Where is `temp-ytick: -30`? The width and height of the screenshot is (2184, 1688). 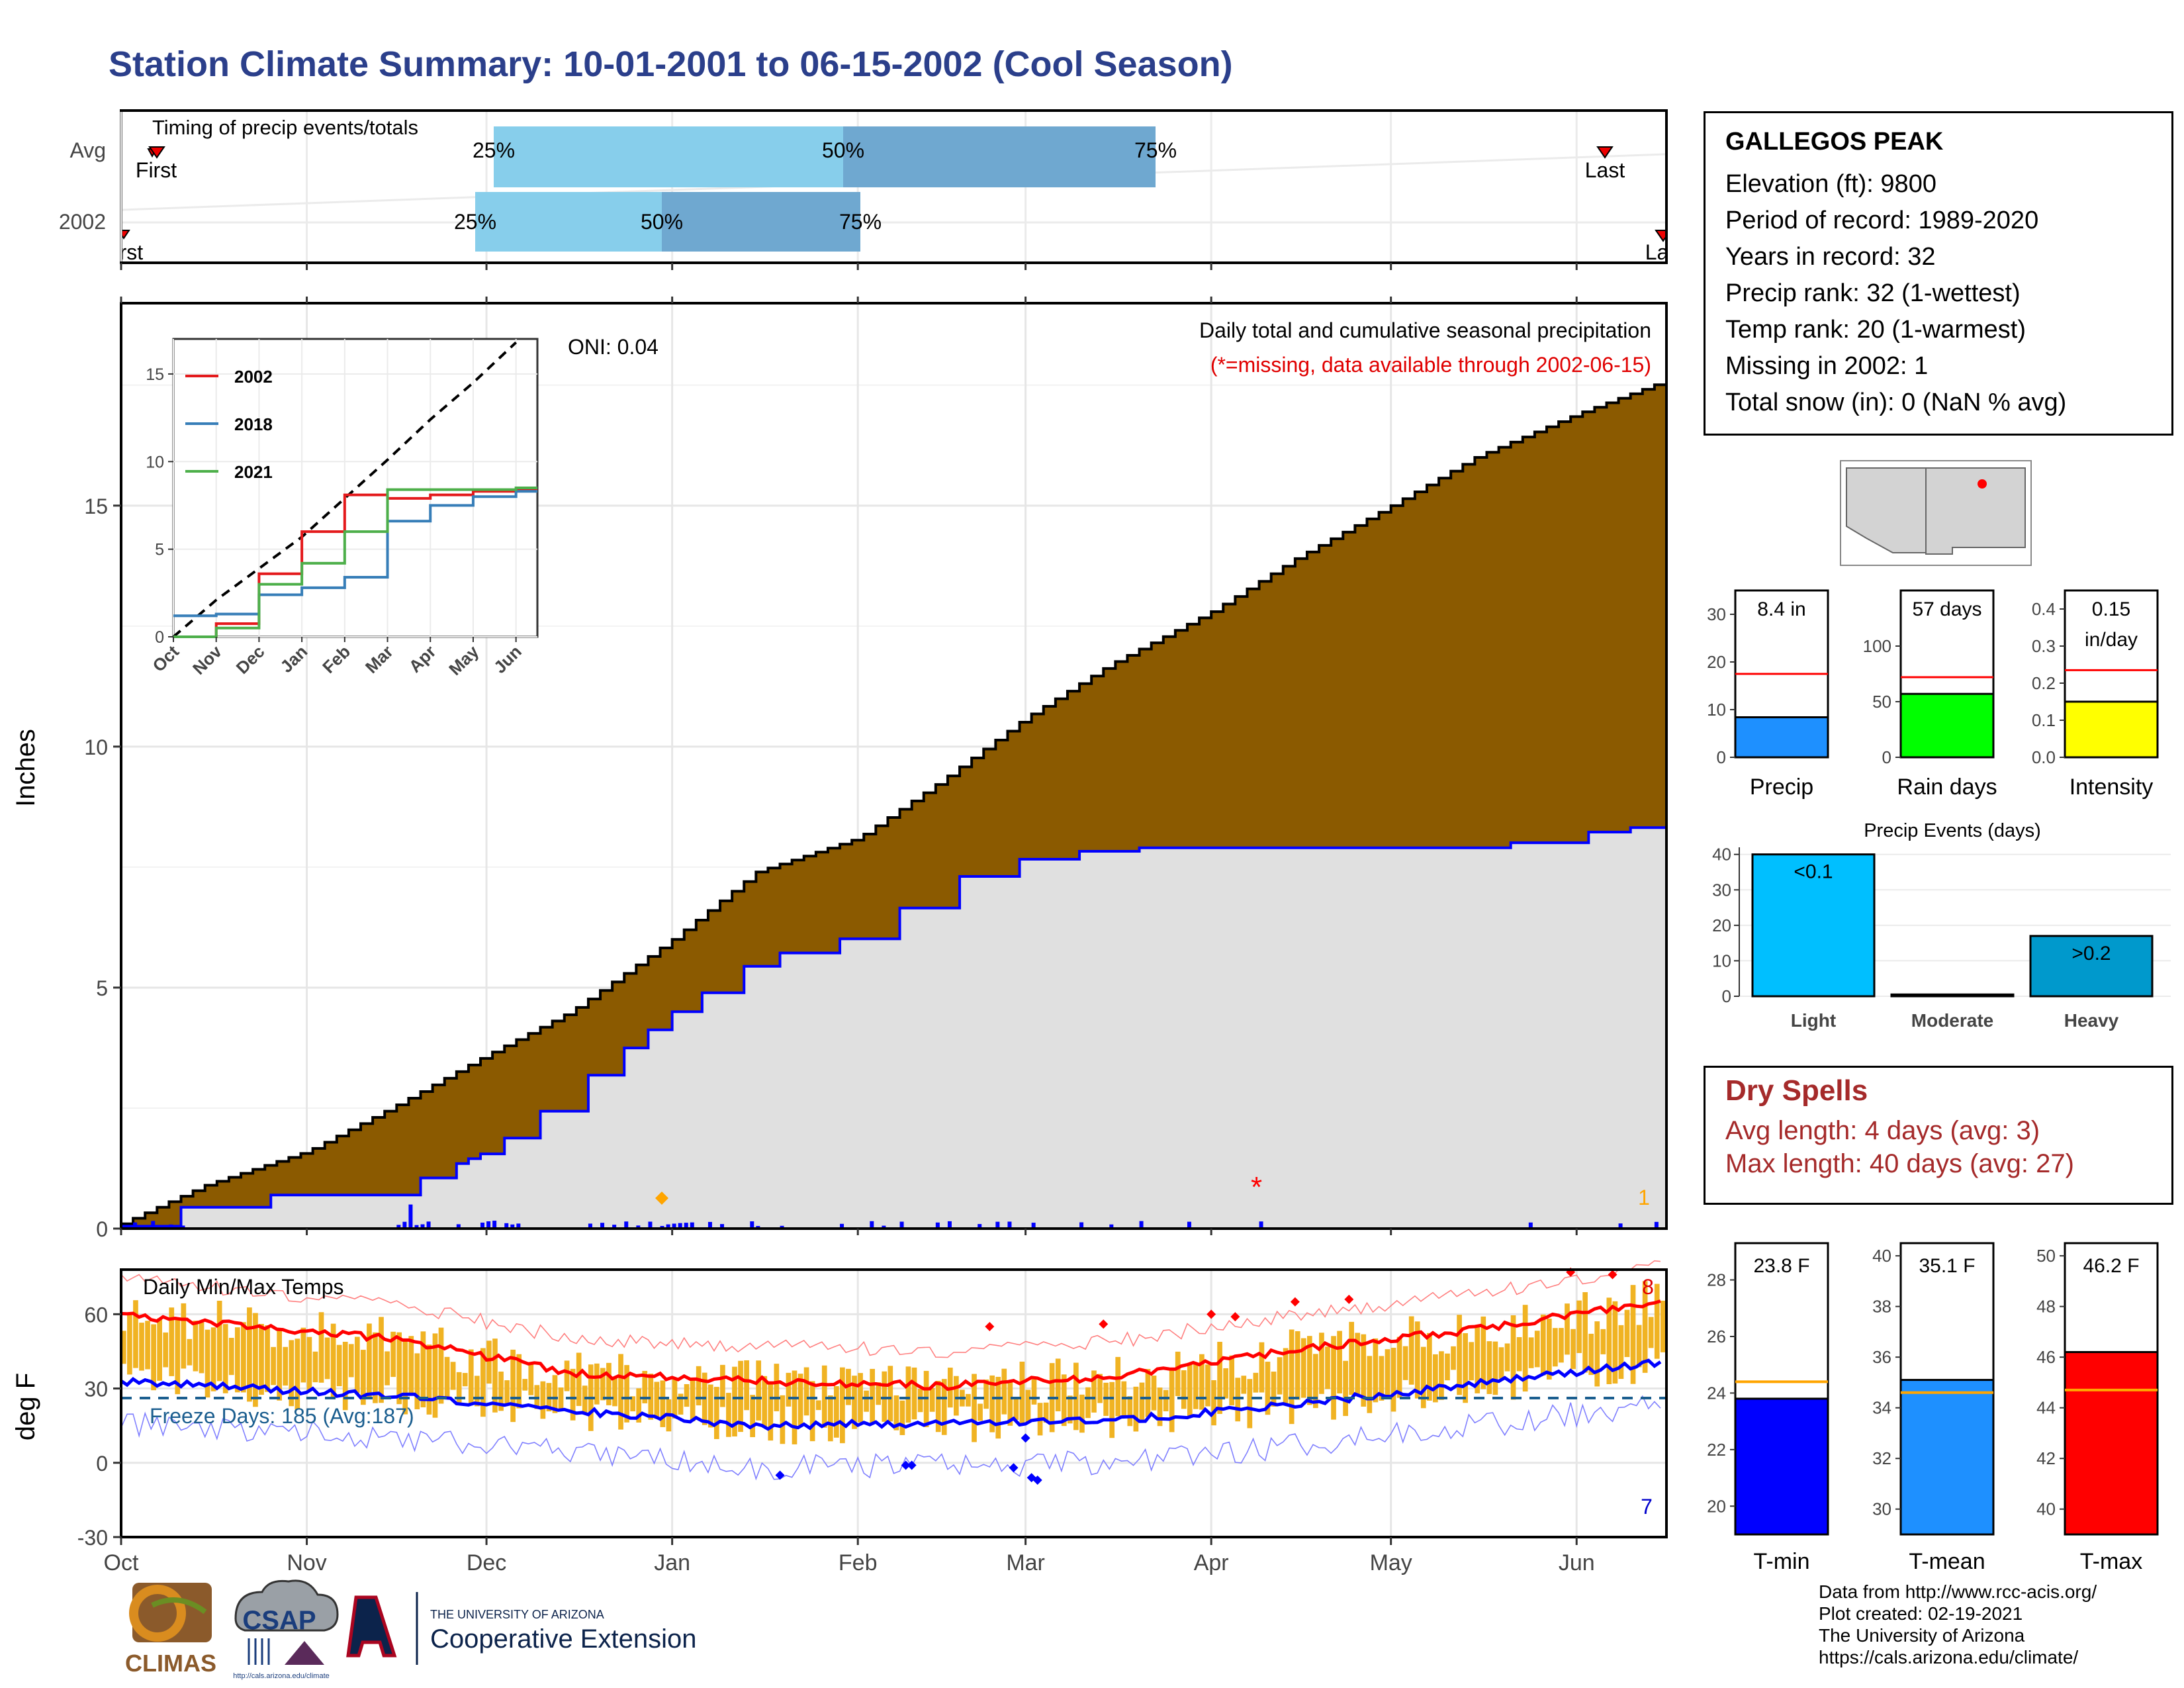 temp-ytick: -30 is located at coordinates (92, 1538).